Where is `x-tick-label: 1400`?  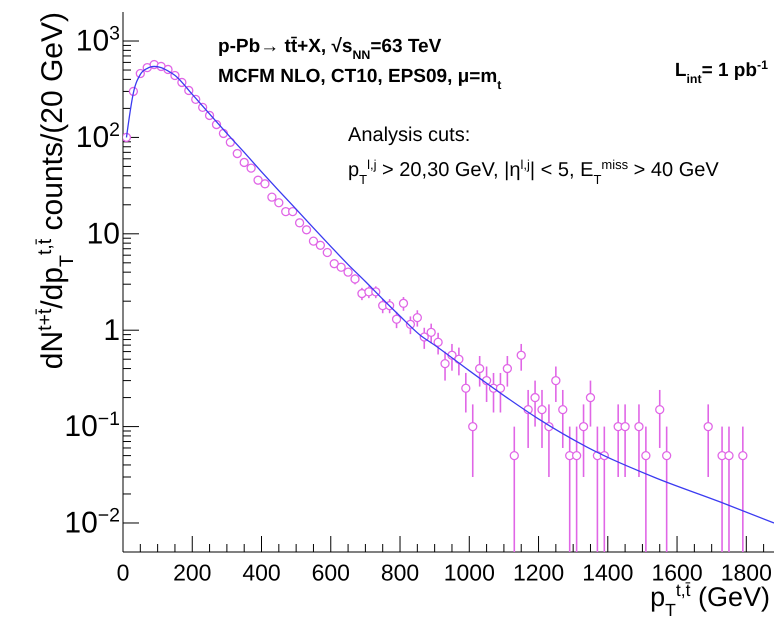 x-tick-label: 1400 is located at coordinates (608, 572).